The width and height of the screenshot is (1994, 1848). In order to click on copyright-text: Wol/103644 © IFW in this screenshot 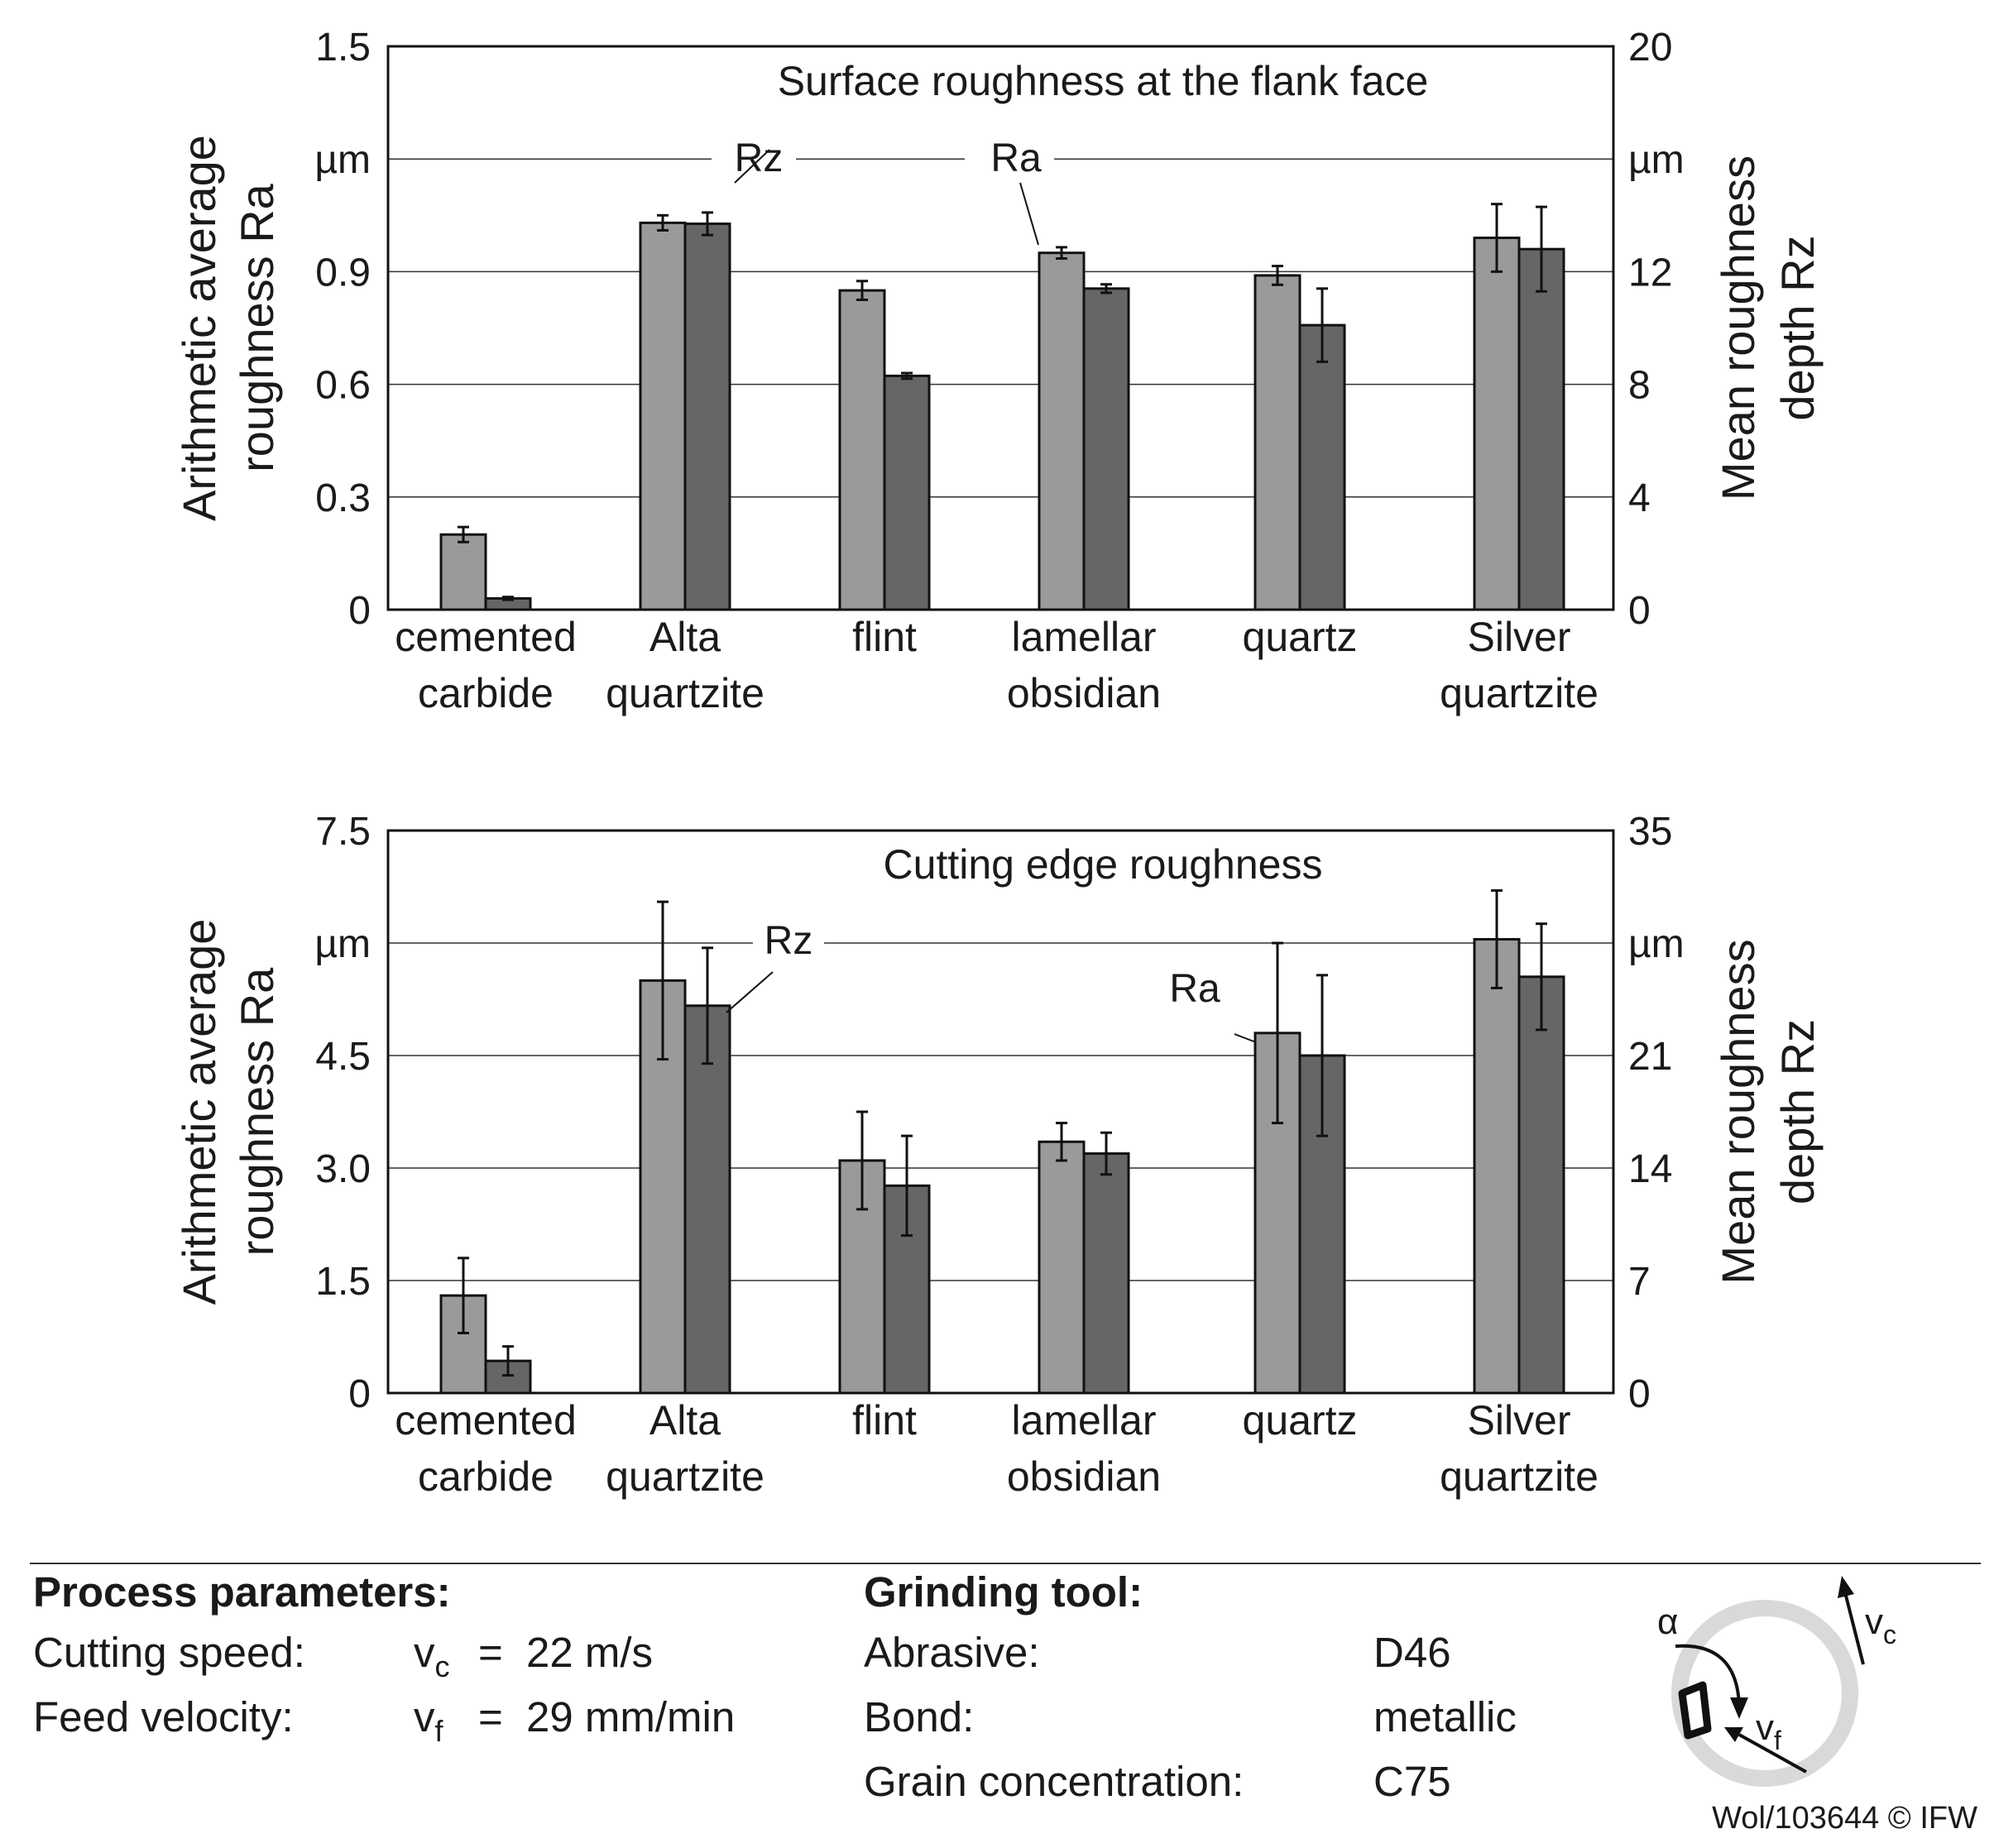, I will do `click(1844, 1819)`.